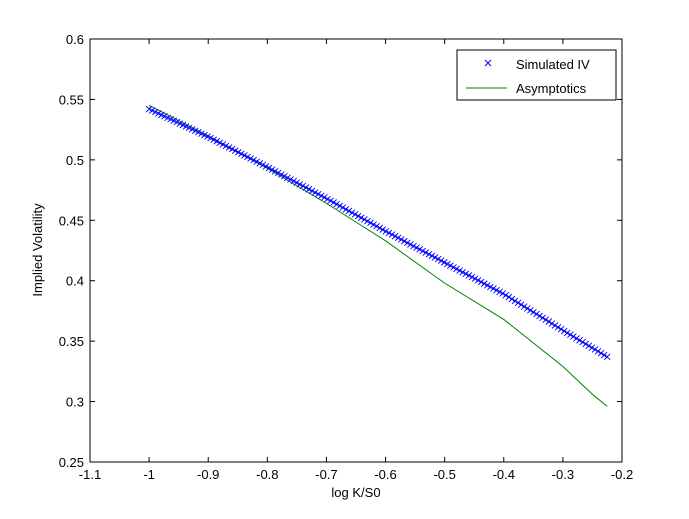 The image size is (689, 519). I want to click on y-tick-label: 0.55, so click(71, 99).